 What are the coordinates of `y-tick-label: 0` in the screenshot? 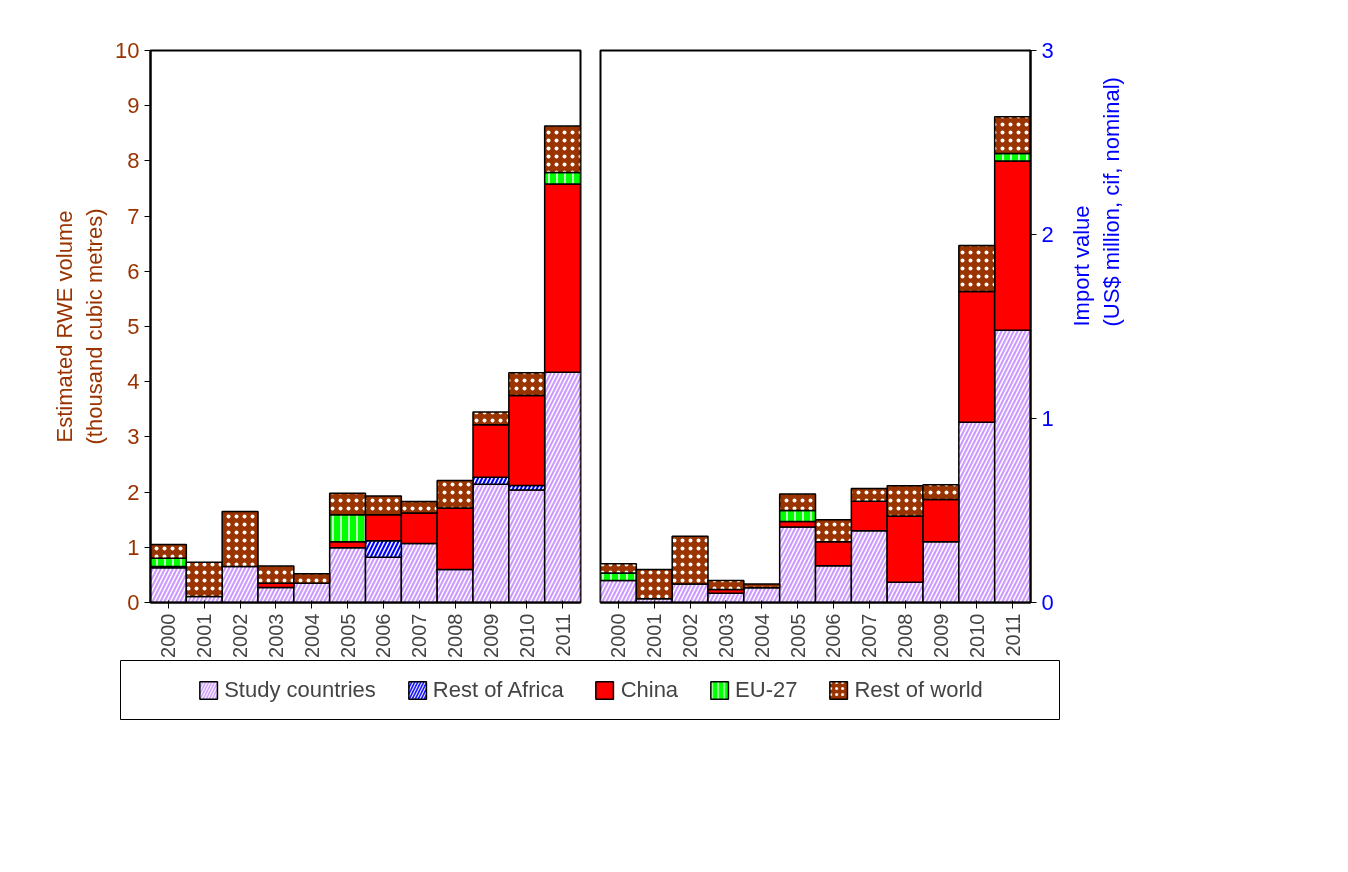 It's located at (133, 602).